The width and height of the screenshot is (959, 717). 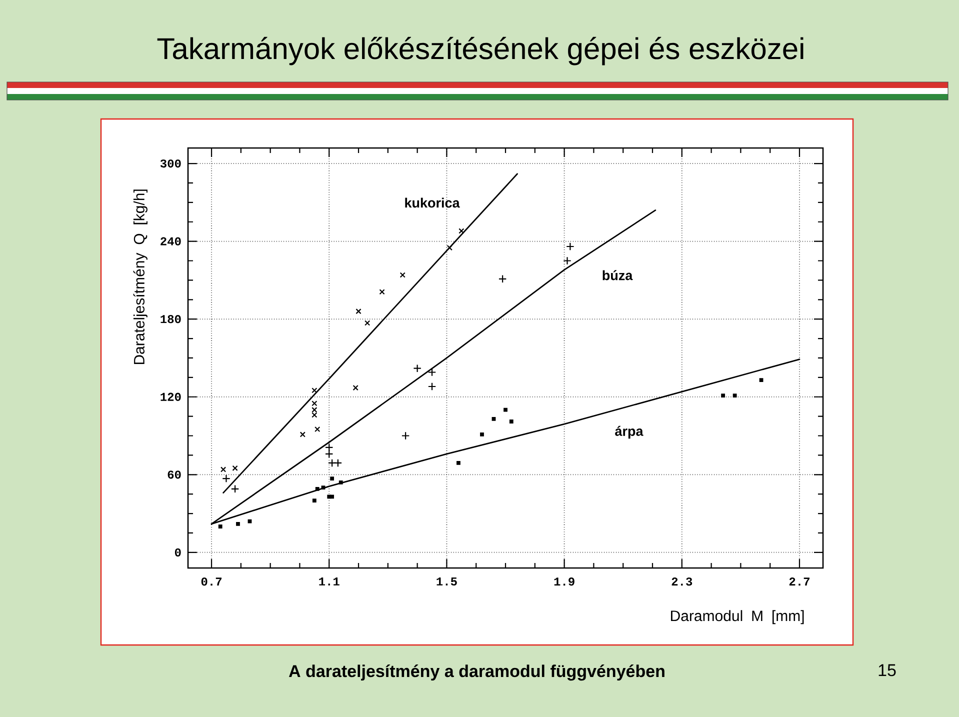 I want to click on x-tick-label: 0.7, so click(x=211, y=582).